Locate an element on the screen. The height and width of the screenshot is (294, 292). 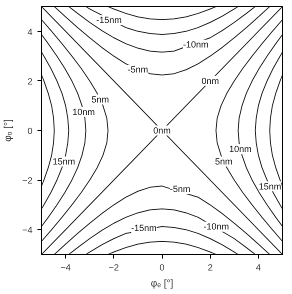
x-tick-label: −4 is located at coordinates (65, 267).